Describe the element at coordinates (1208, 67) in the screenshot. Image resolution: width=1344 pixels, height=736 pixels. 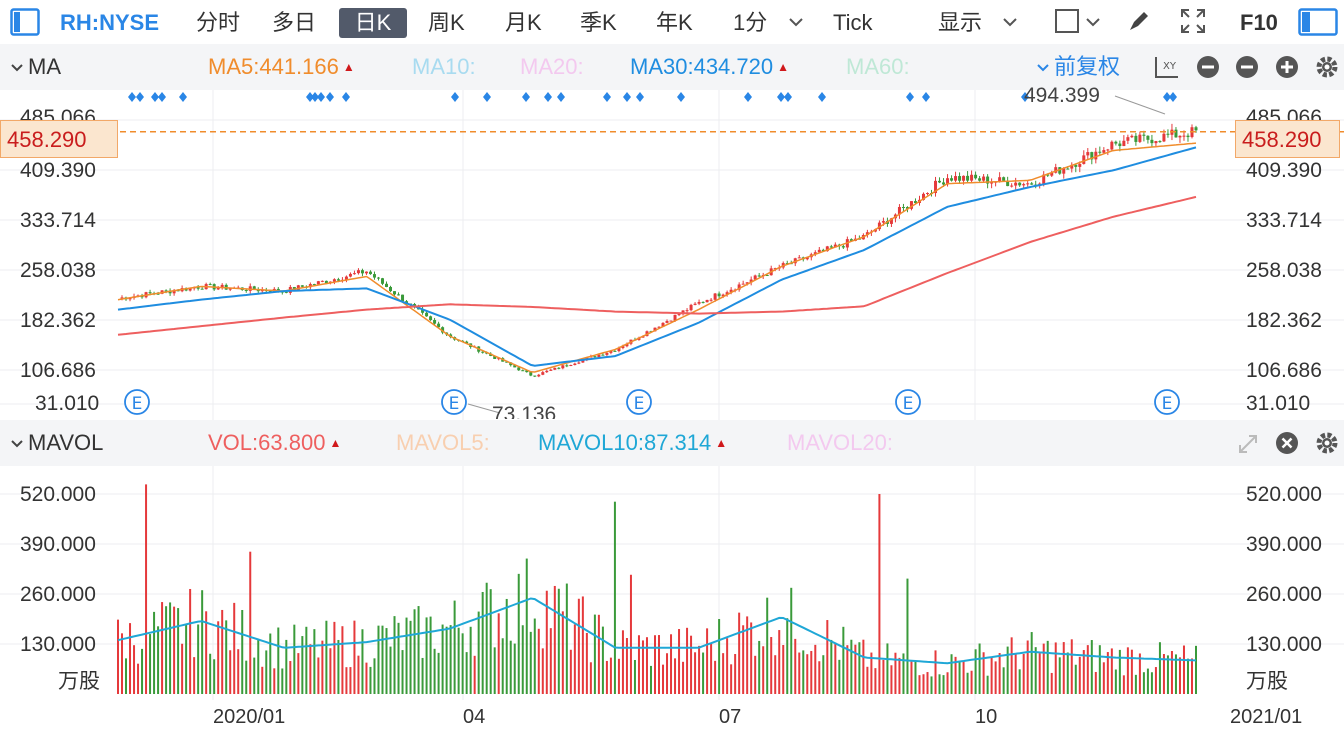
I see `minimize-icon` at that location.